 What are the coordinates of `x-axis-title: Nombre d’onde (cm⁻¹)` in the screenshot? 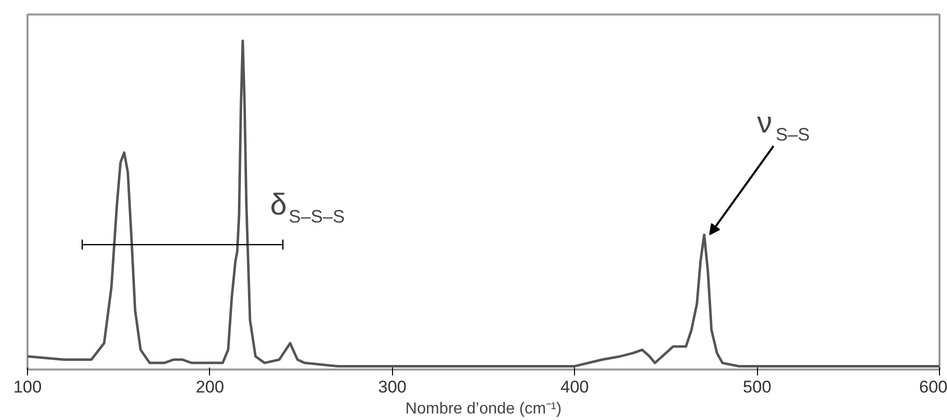 It's located at (483, 409).